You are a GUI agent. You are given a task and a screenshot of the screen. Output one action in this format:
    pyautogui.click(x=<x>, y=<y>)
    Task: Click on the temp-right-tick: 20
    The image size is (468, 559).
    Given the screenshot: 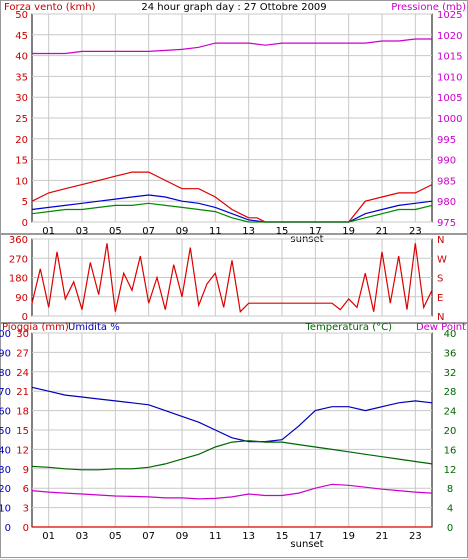 What is the action you would take?
    pyautogui.click(x=450, y=431)
    